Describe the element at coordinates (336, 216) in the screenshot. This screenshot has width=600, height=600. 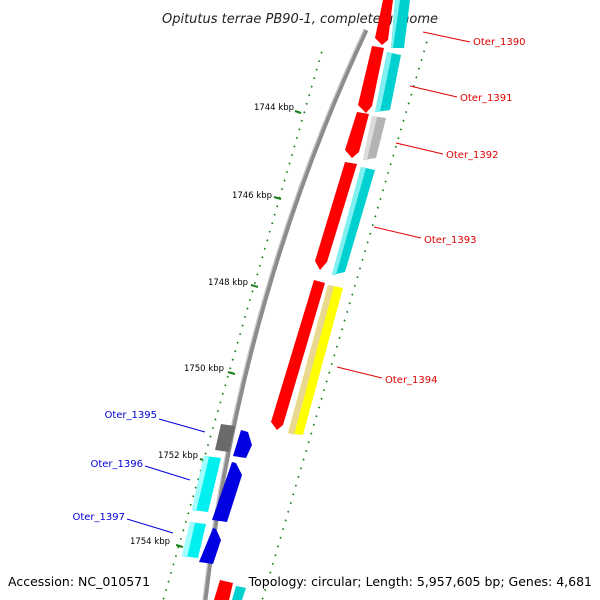
I see `gene-arrow-oter-1393-a` at that location.